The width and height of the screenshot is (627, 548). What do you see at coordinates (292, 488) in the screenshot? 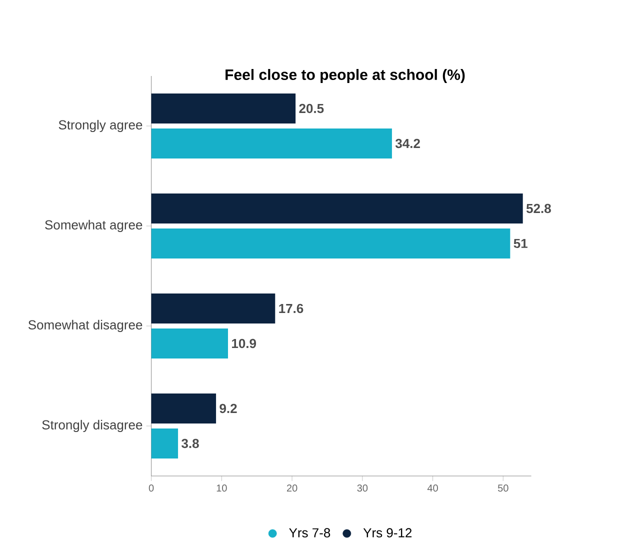
I see `x-tick-label: 20` at bounding box center [292, 488].